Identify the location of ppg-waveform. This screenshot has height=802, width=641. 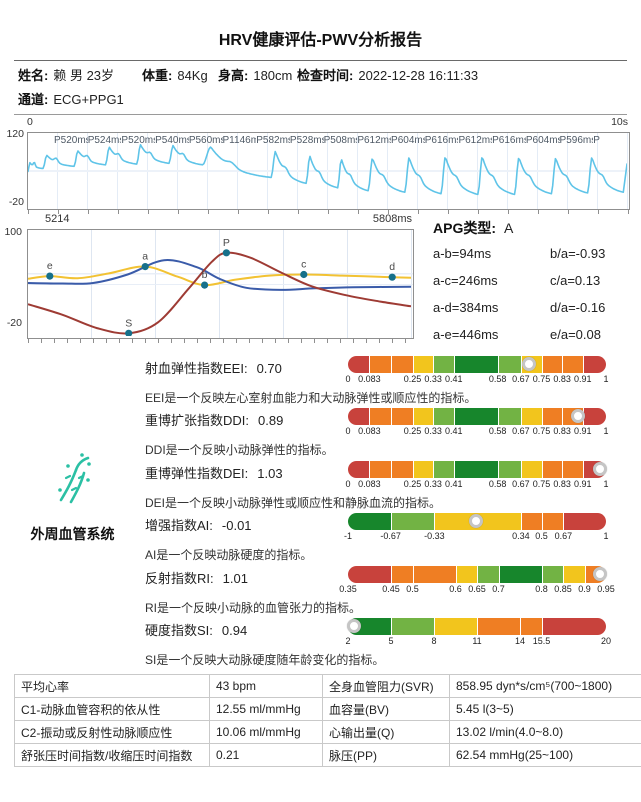
(327, 170).